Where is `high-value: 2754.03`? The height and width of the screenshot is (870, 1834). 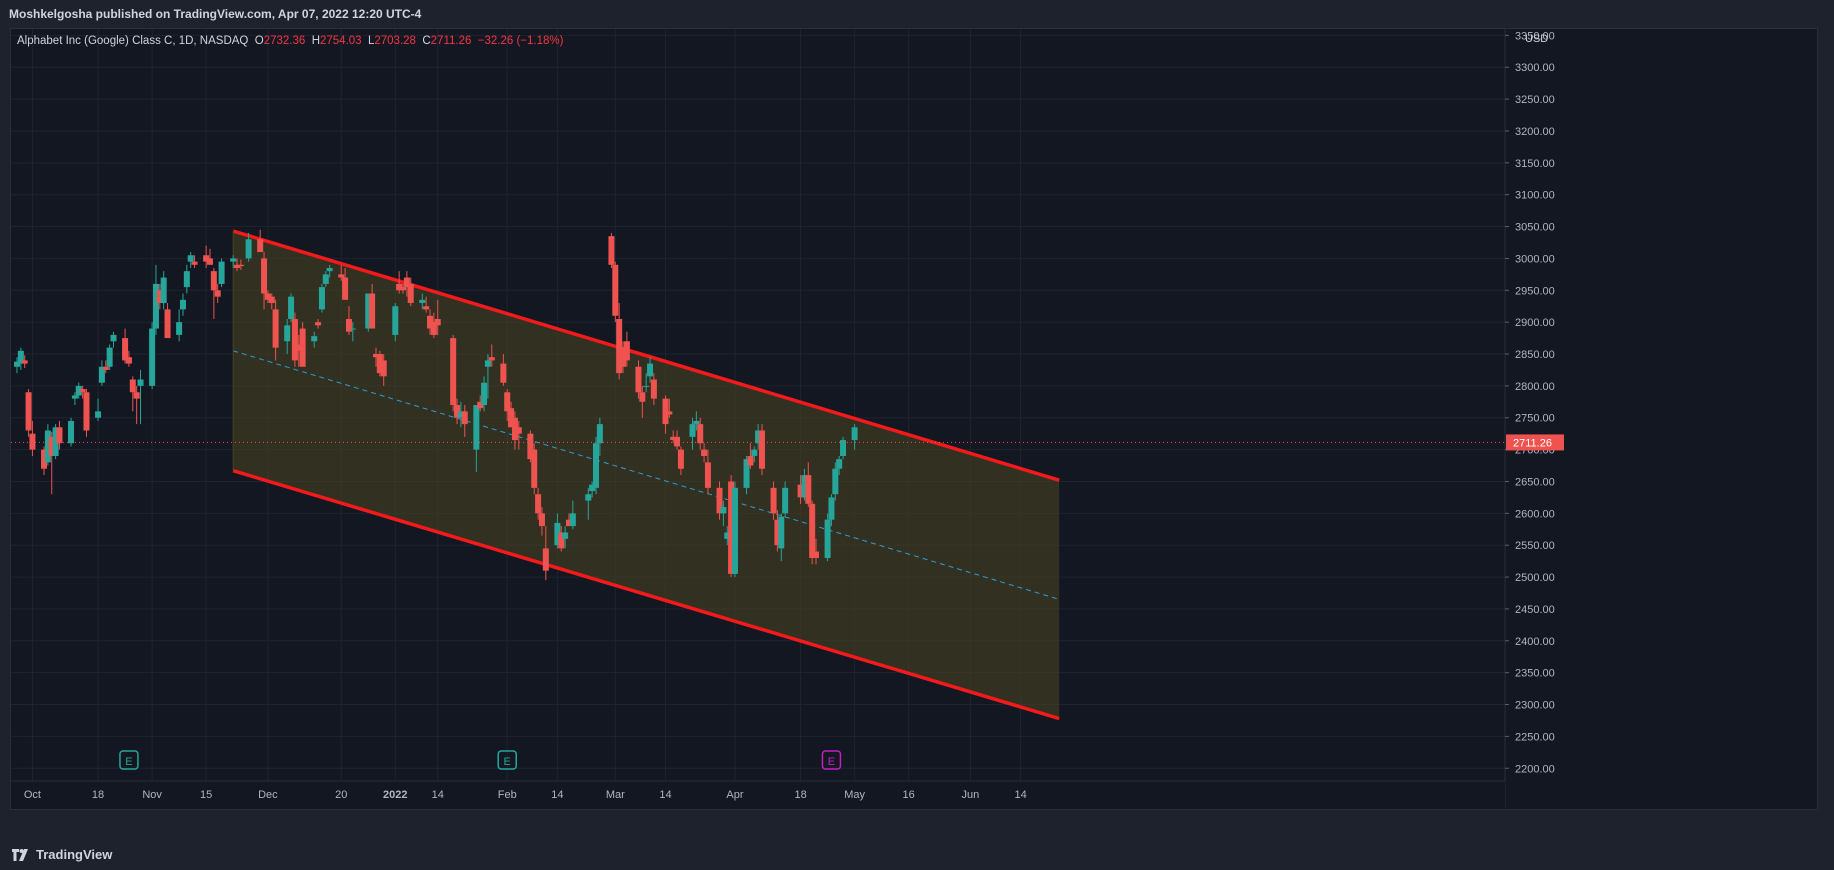 high-value: 2754.03 is located at coordinates (341, 41).